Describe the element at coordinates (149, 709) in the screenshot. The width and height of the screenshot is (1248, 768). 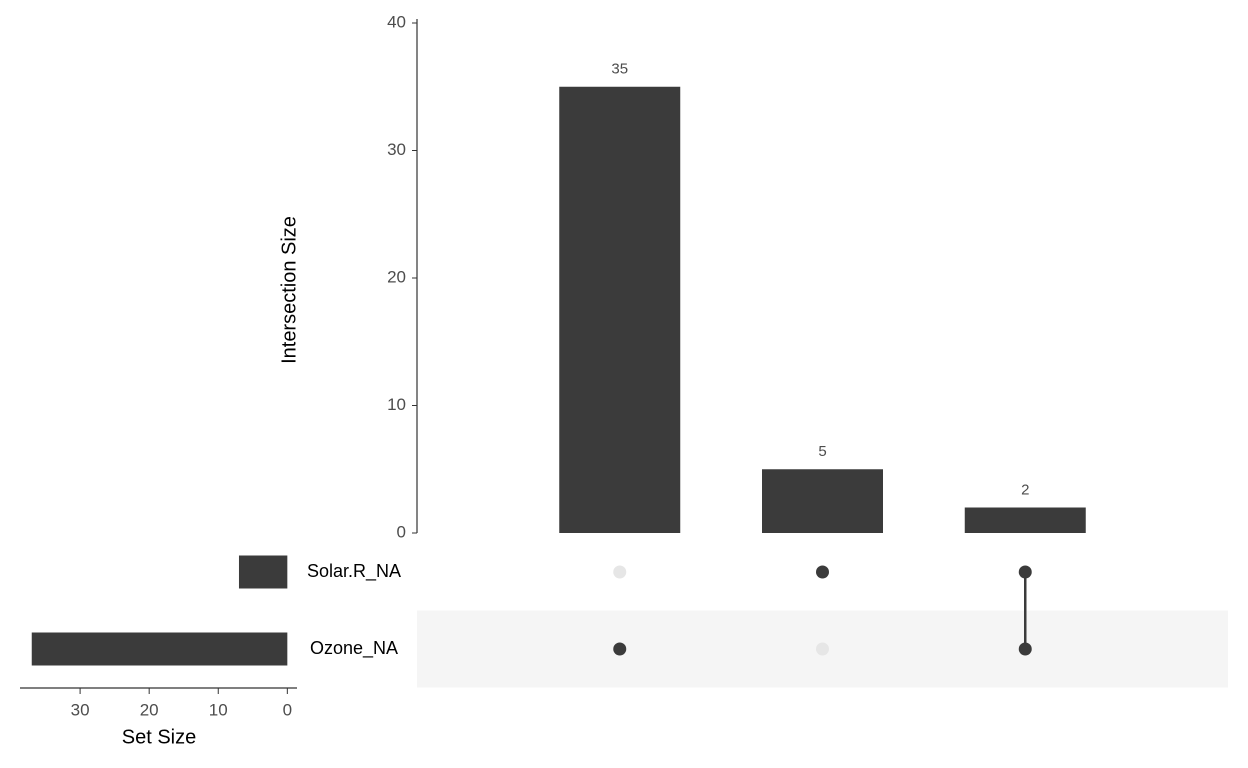
I see `x-tick-label: 20` at that location.